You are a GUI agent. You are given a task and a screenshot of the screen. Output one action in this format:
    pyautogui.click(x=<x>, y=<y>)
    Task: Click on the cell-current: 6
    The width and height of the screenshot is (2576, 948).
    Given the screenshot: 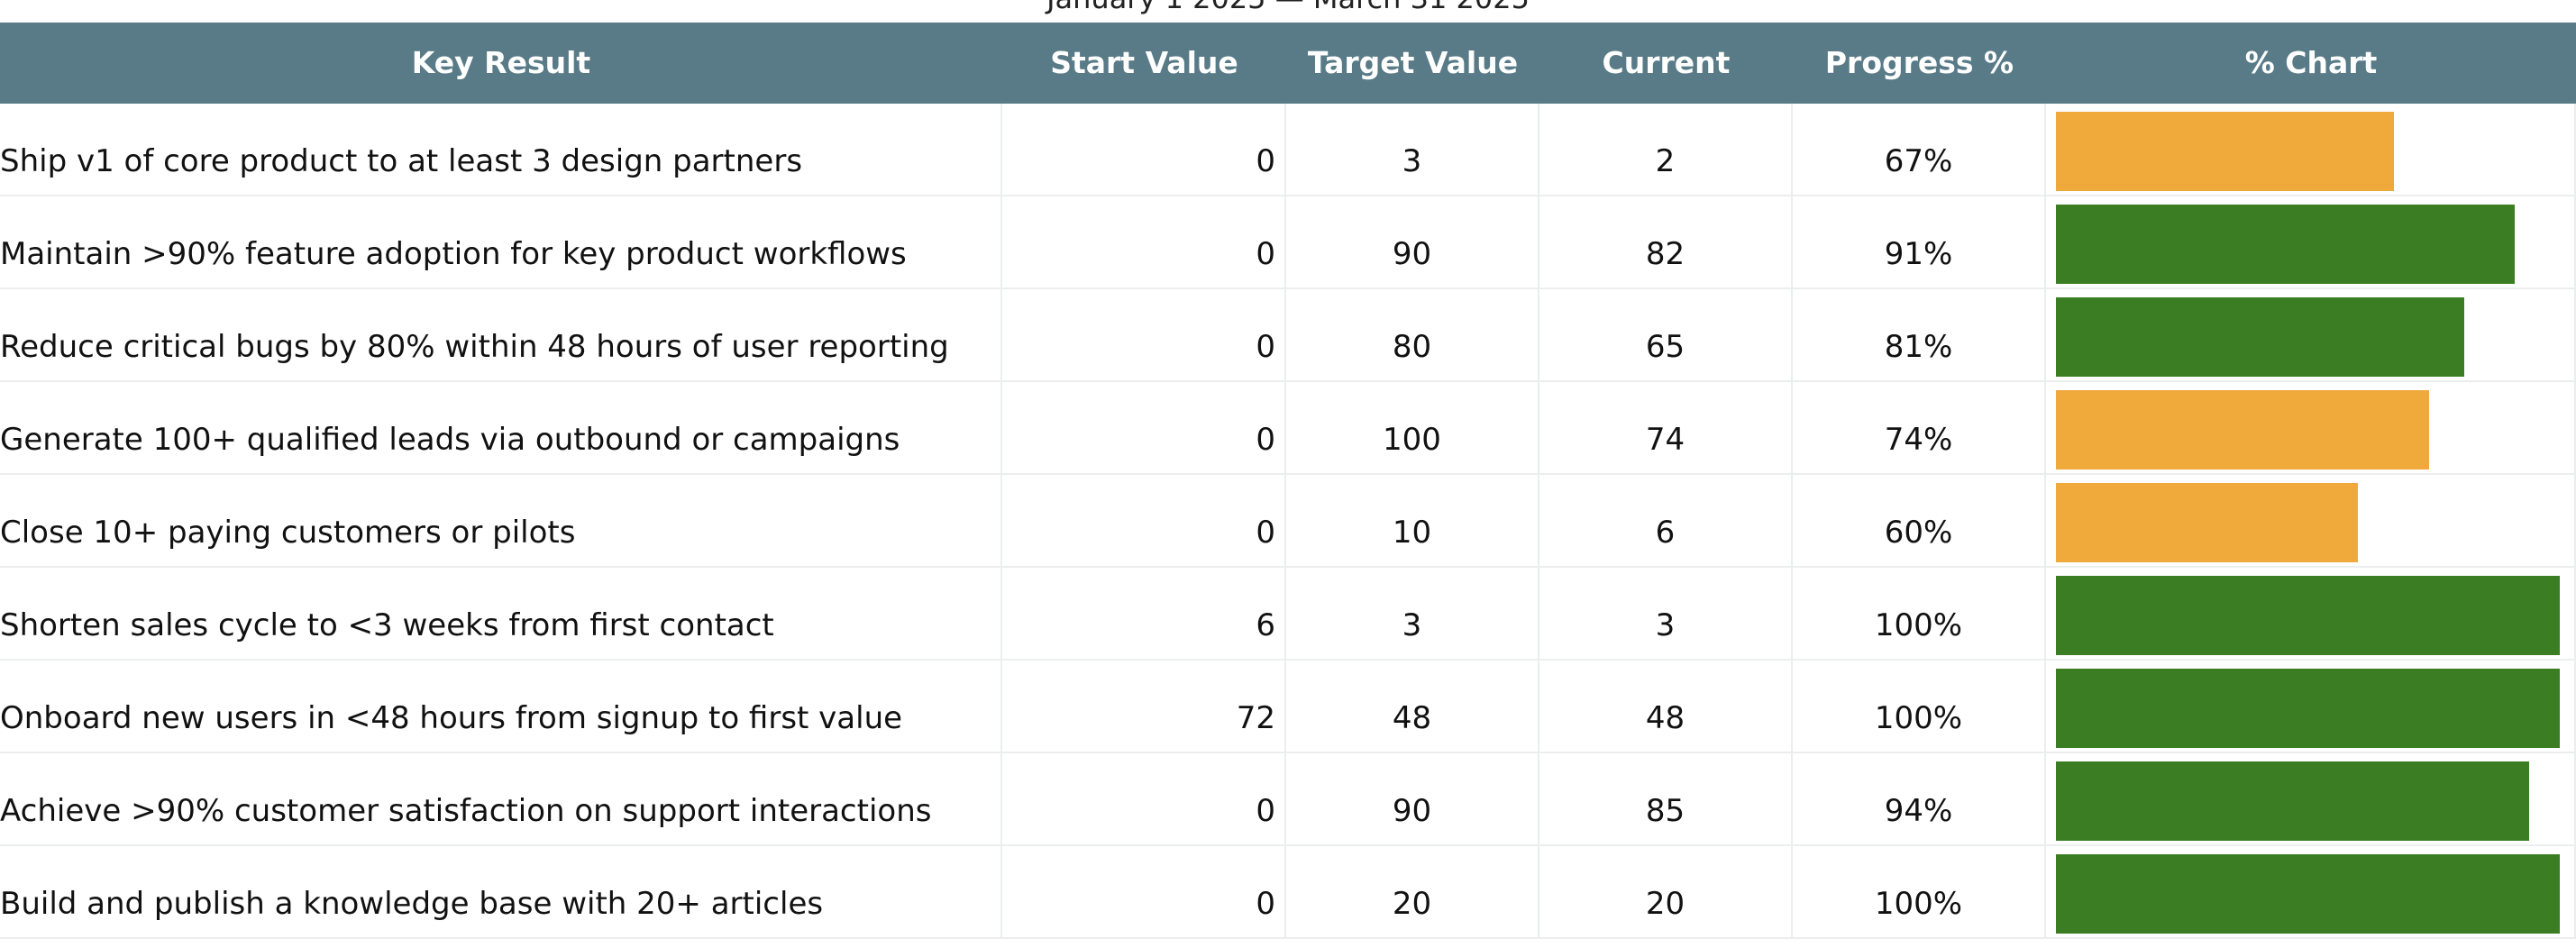 What is the action you would take?
    pyautogui.click(x=1666, y=521)
    